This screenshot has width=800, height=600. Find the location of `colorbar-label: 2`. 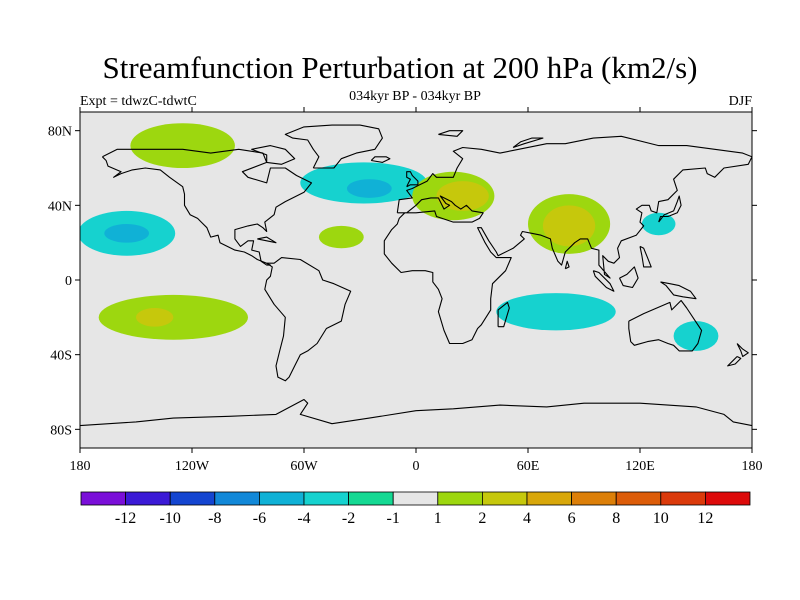

colorbar-label: 2 is located at coordinates (482, 518).